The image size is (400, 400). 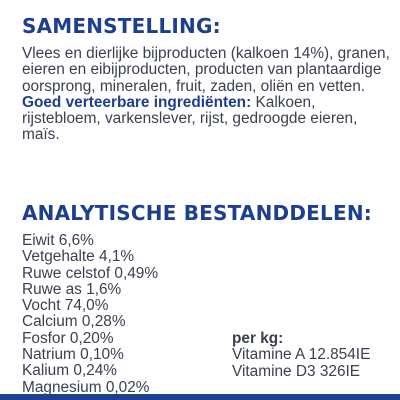 I want to click on constituent-item: Fosfor 0,20%, so click(x=68, y=338).